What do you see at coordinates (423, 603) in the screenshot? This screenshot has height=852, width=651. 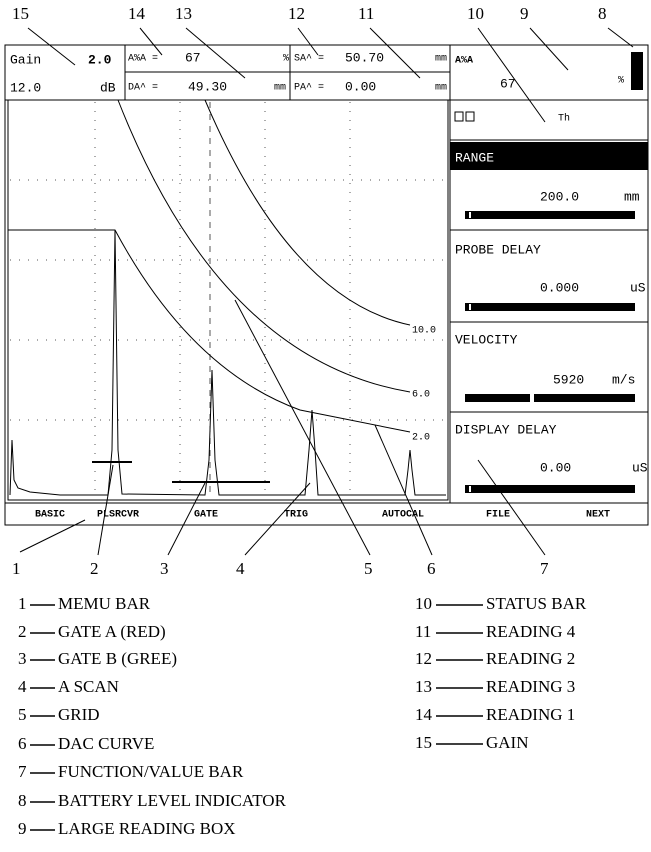 I see `legend-number: 10` at bounding box center [423, 603].